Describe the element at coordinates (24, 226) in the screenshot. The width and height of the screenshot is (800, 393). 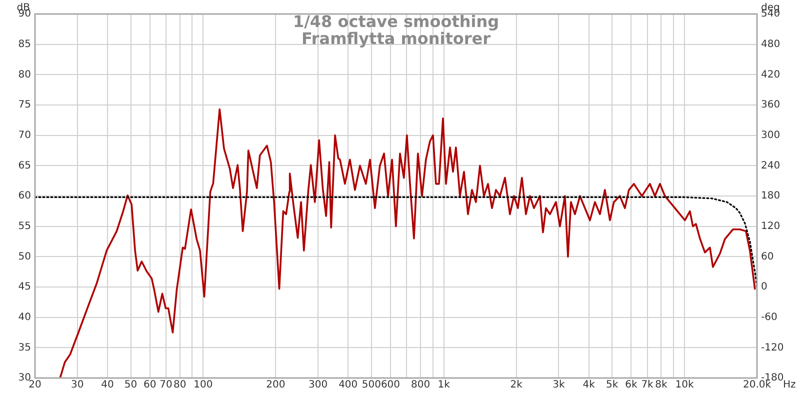
I see `y-tick-label: 55` at that location.